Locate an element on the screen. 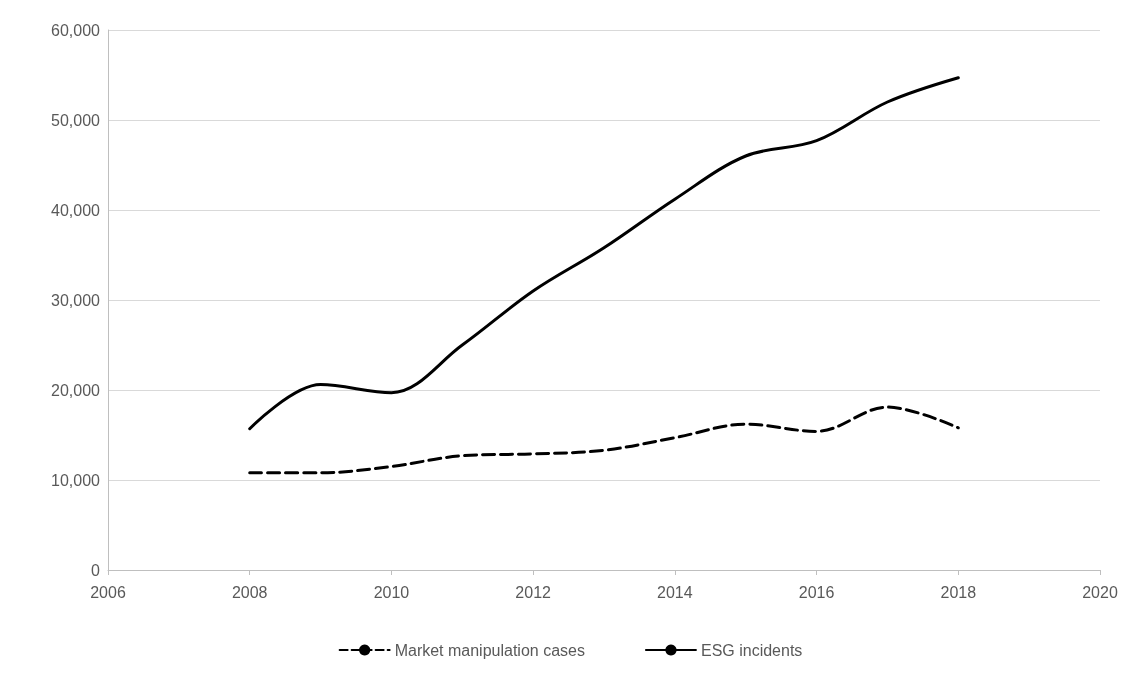 The height and width of the screenshot is (679, 1141). x-tick-label: 2012 is located at coordinates (533, 592).